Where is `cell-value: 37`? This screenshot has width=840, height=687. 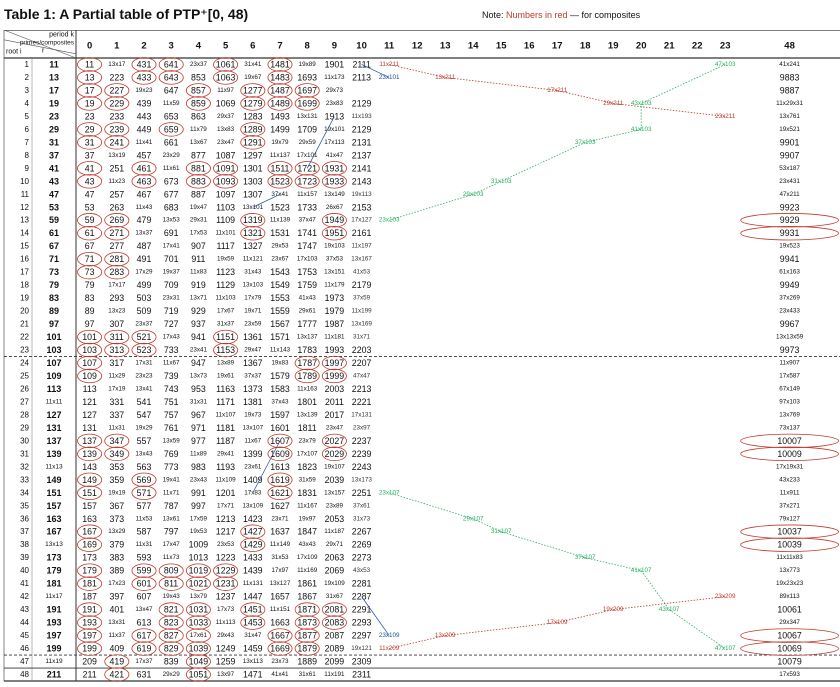 cell-value: 37 is located at coordinates (90, 155).